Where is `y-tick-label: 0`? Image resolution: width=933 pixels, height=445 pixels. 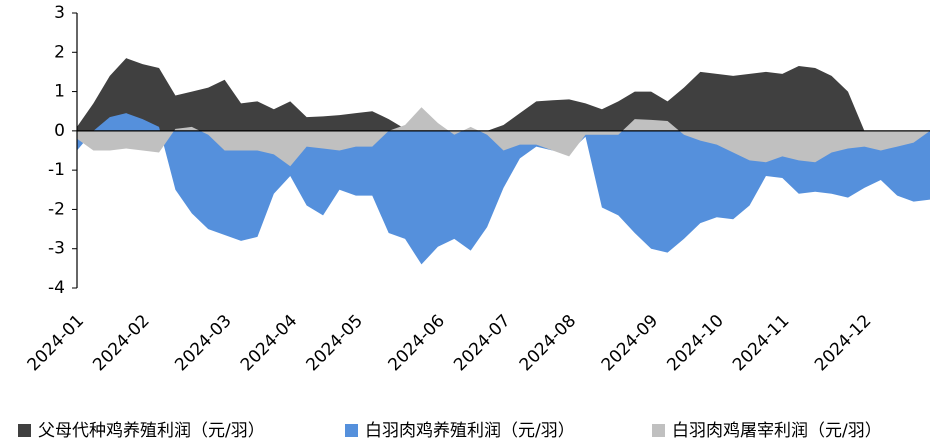
y-tick-label: 0 is located at coordinates (59, 131).